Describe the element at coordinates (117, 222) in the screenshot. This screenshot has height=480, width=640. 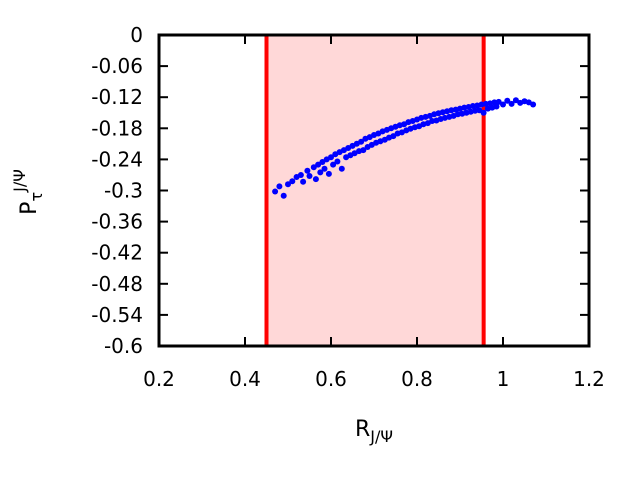
I see `y-tick-label: -0.36` at that location.